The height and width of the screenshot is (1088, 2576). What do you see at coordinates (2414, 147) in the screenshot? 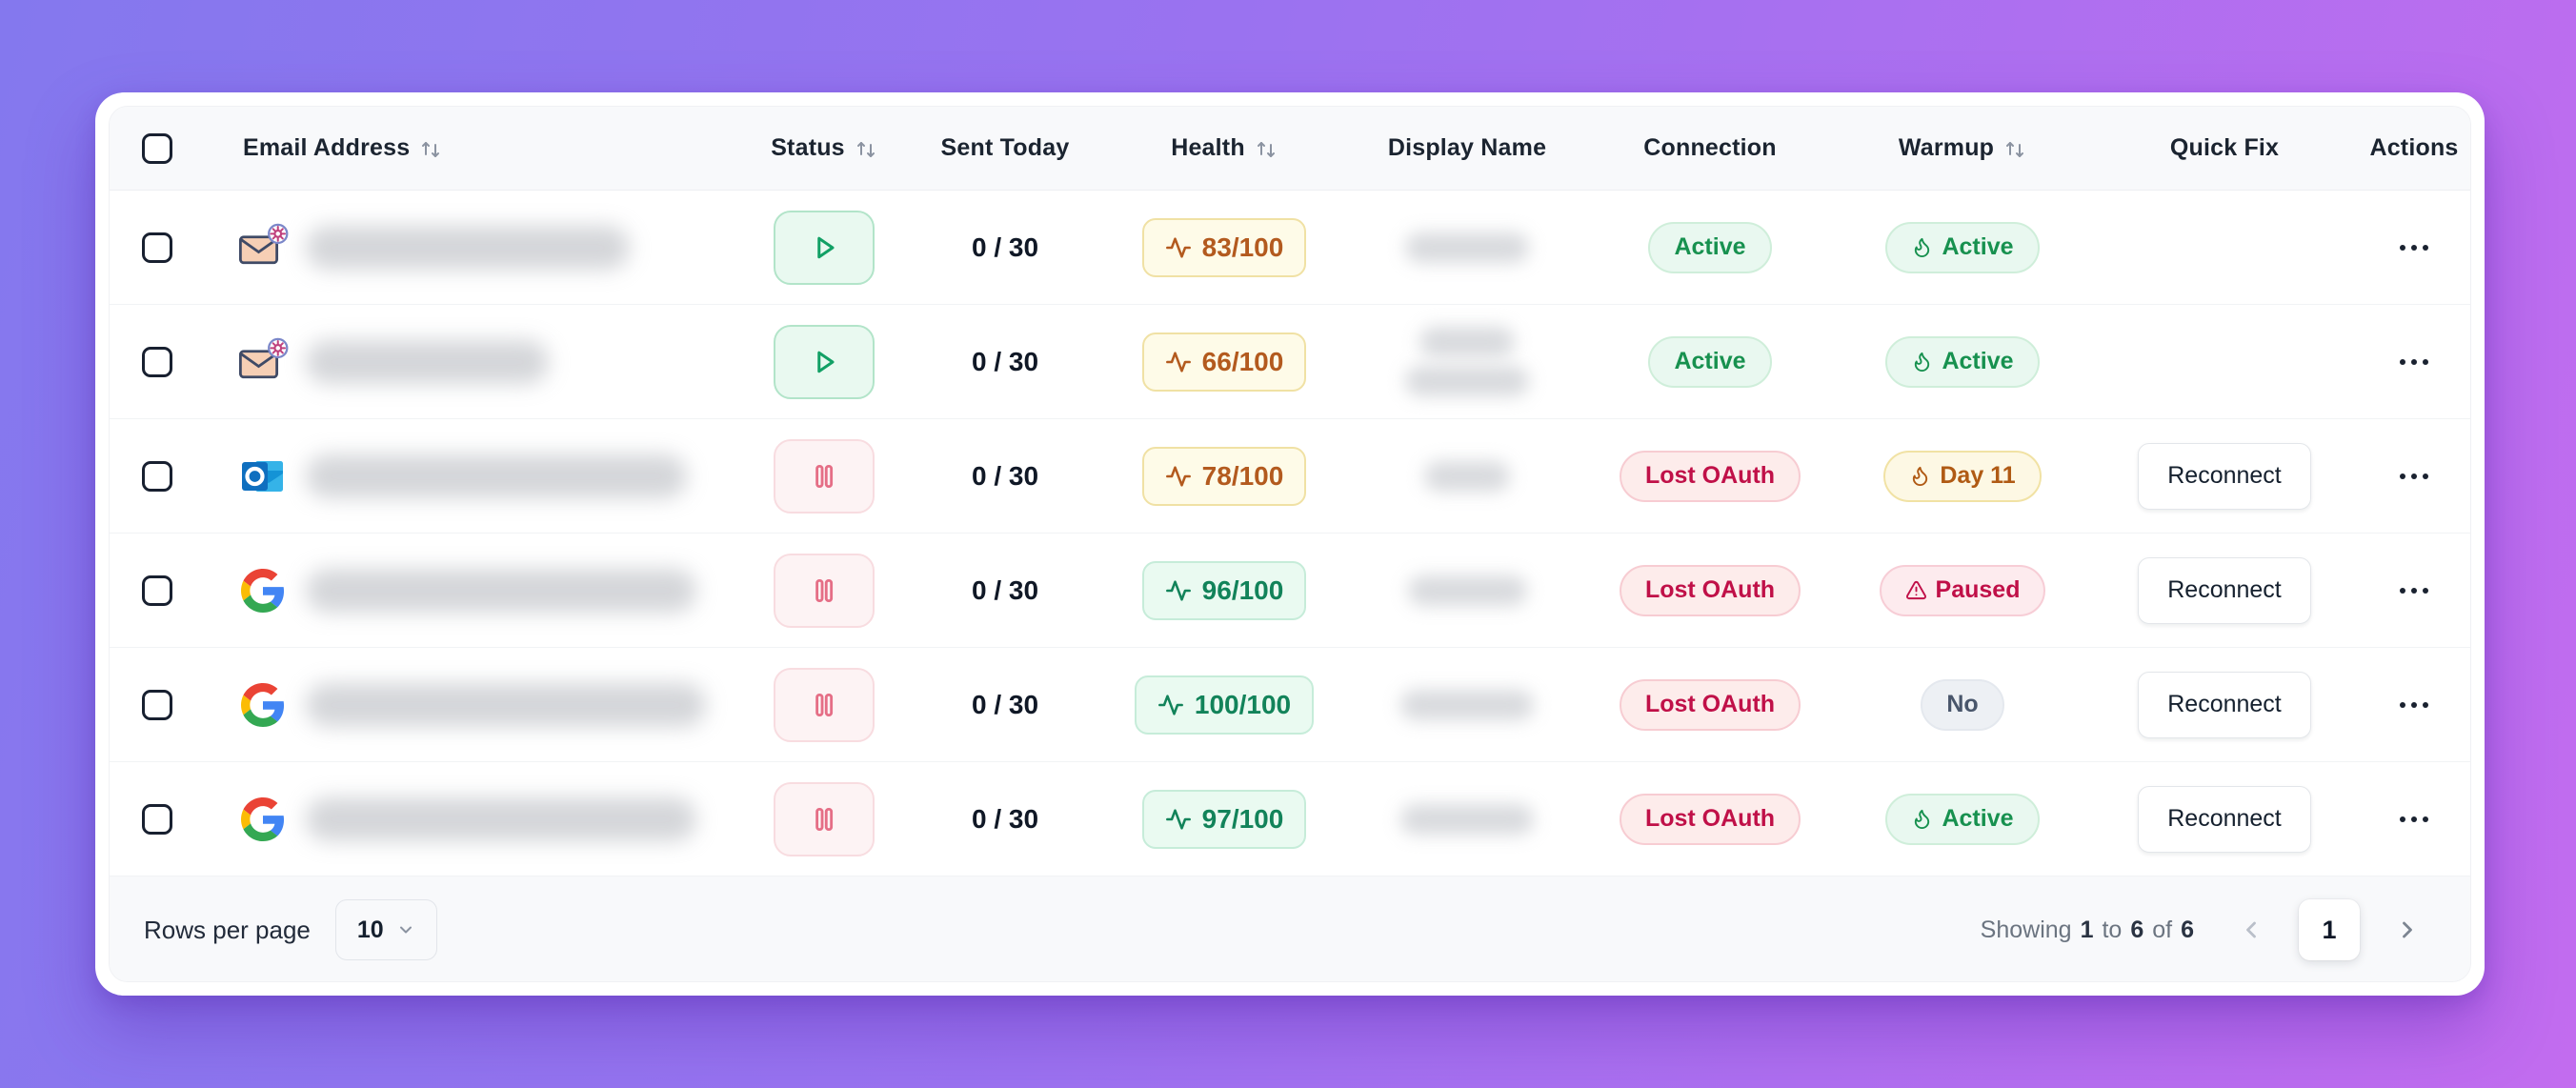
I see `column-header-label: Actions` at bounding box center [2414, 147].